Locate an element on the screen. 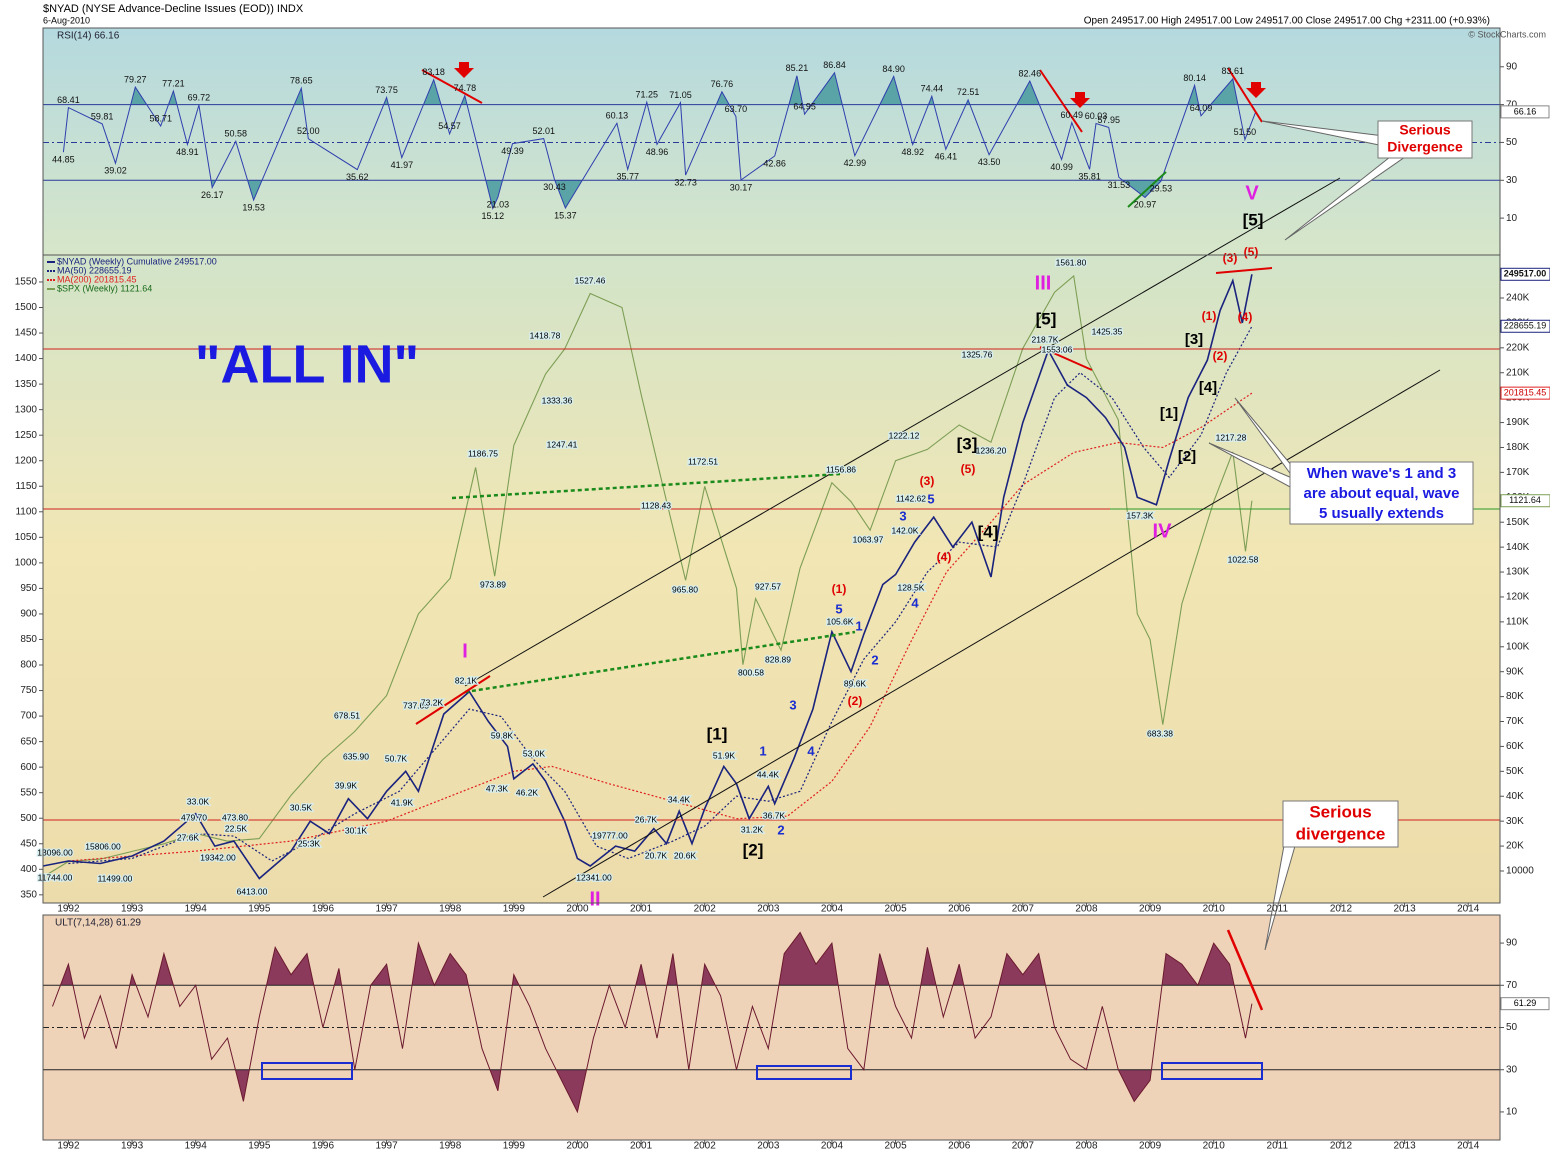 This screenshot has height=1157, width=1550. value-label: 84.90 is located at coordinates (893, 69).